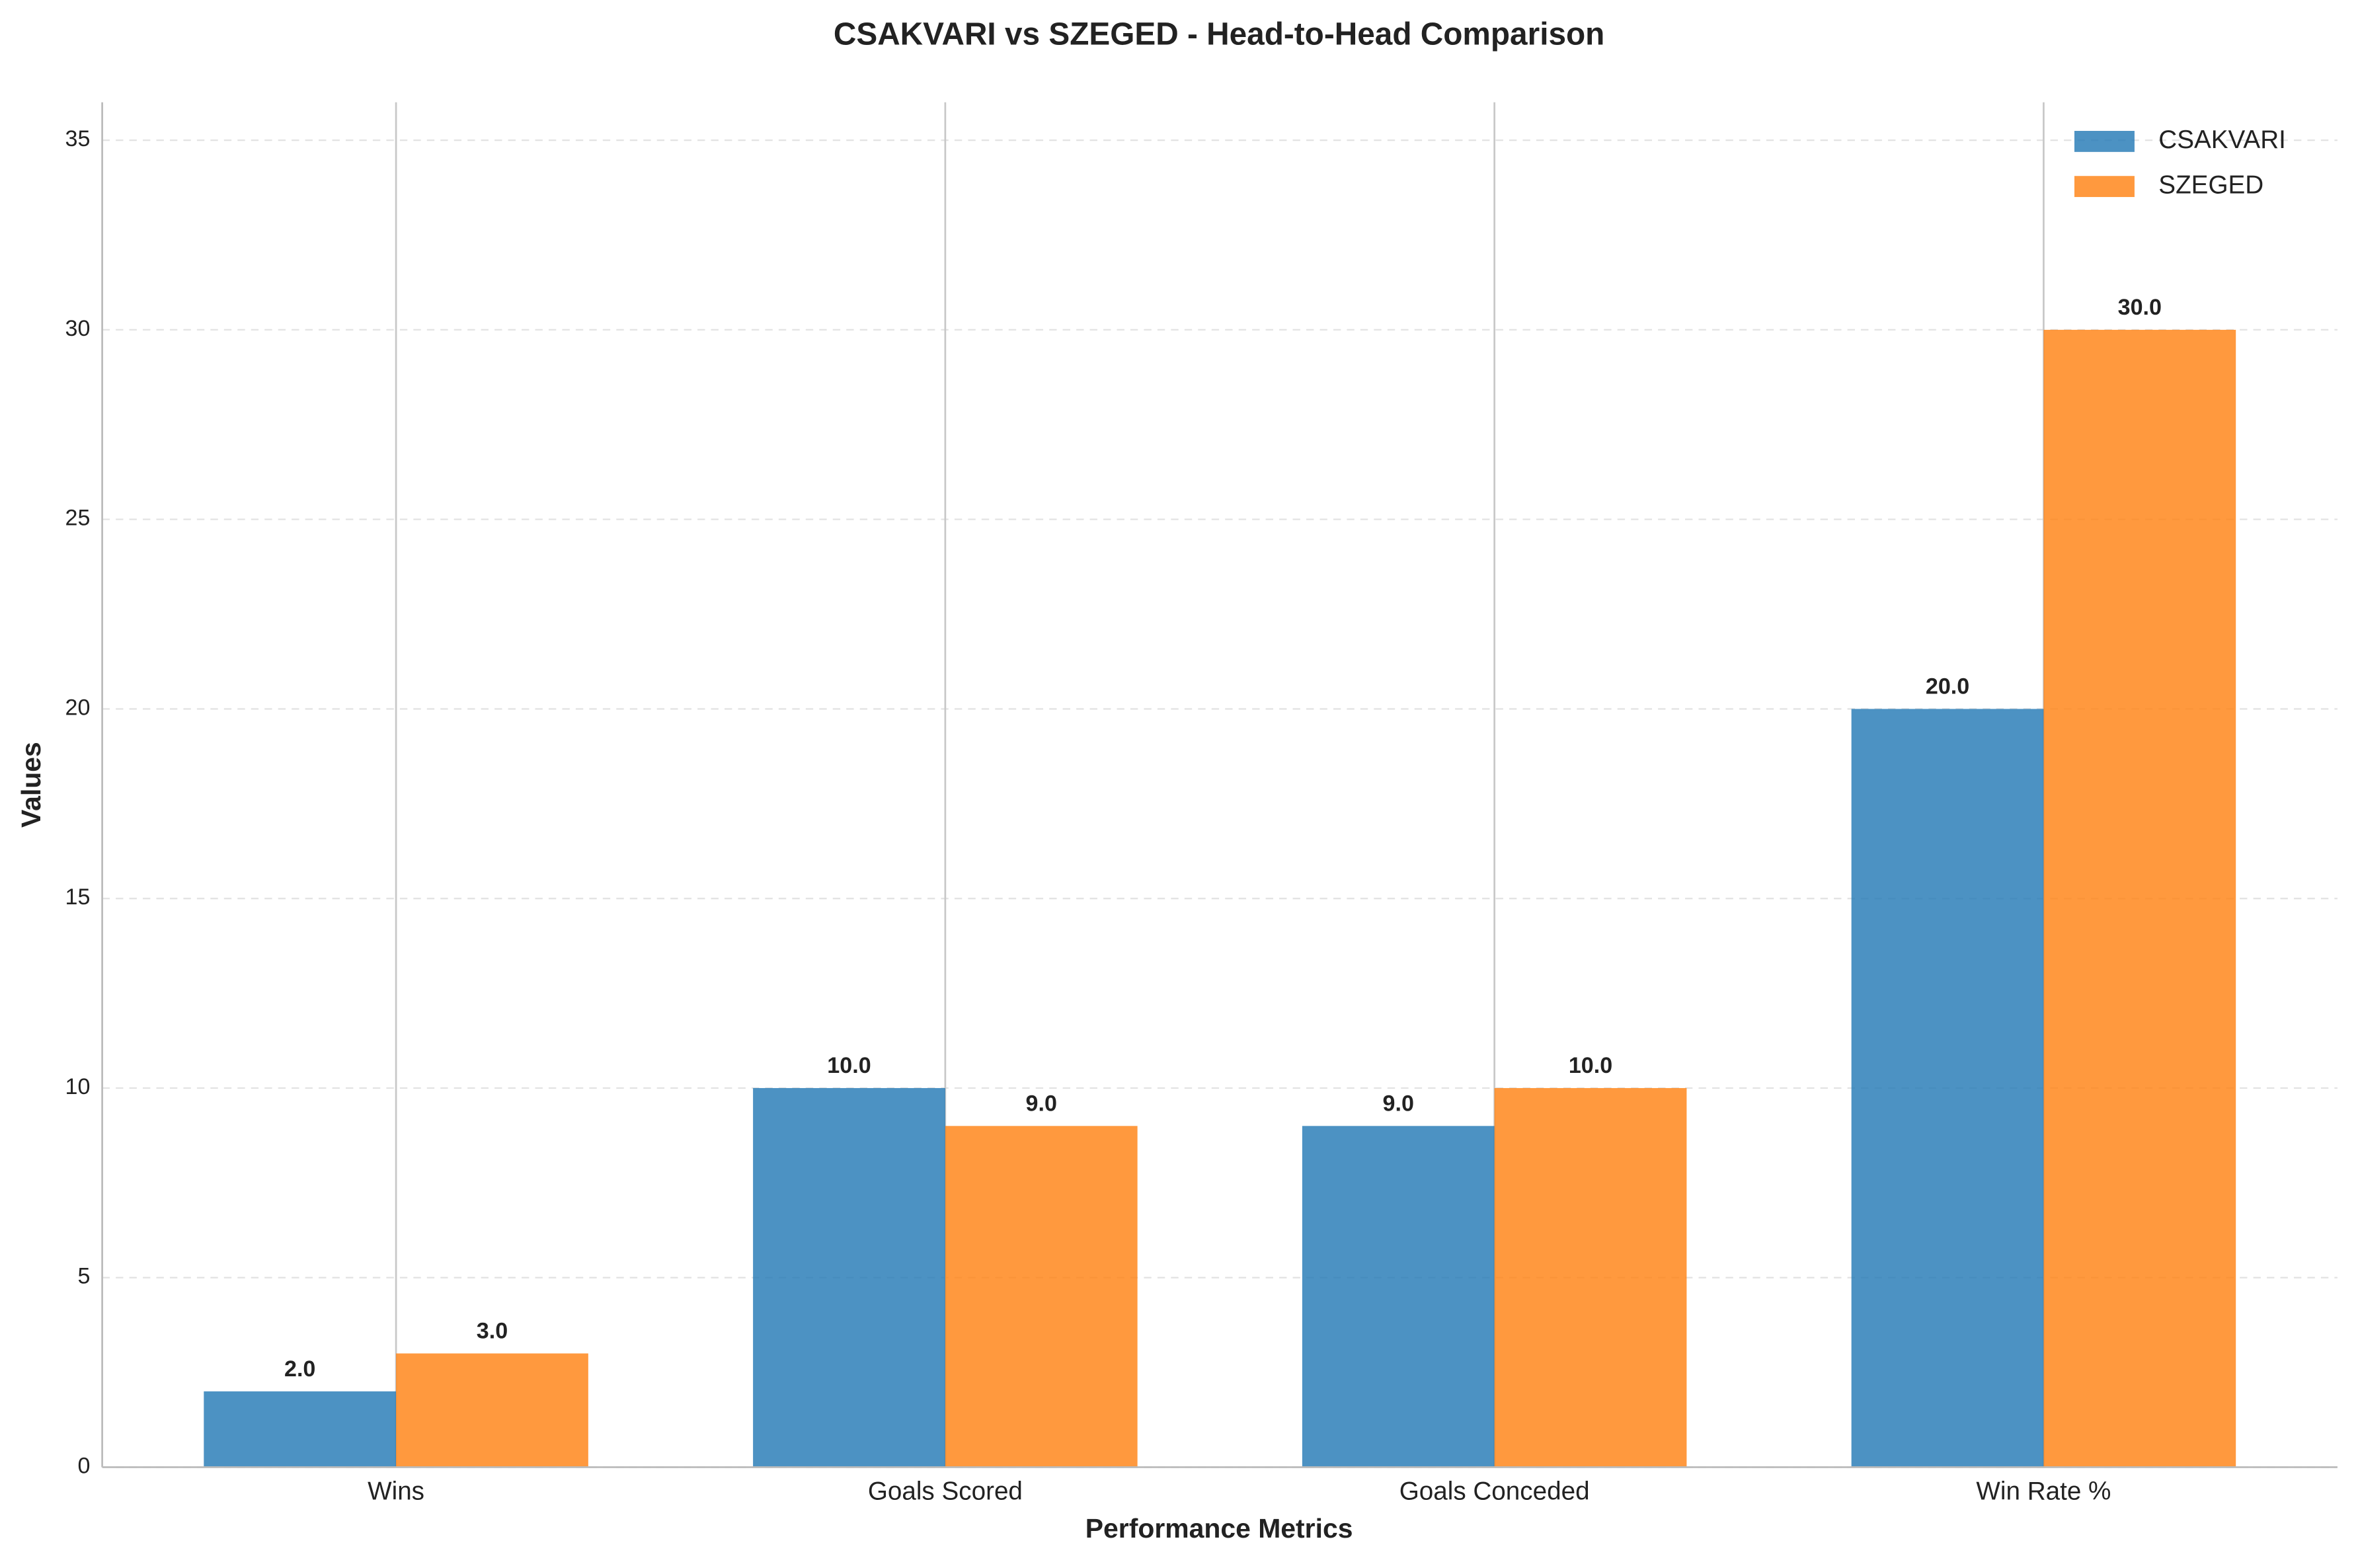 This screenshot has height=1568, width=2360. What do you see at coordinates (2210, 185) in the screenshot?
I see `legend-label: SZEGED` at bounding box center [2210, 185].